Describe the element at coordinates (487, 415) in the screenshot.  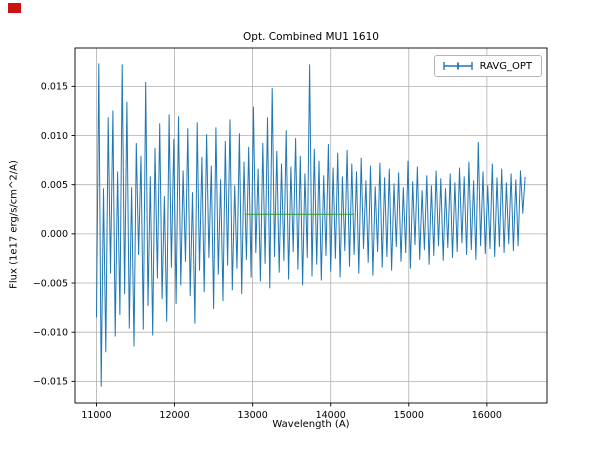
I see `x-tick-label: 16000` at that location.